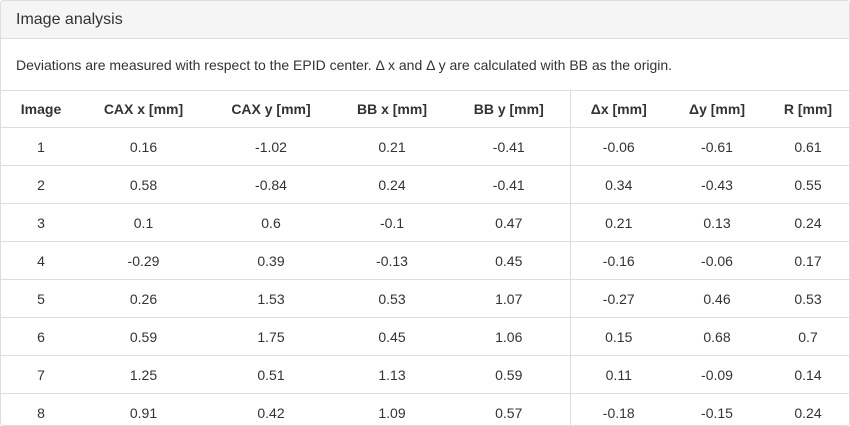 The height and width of the screenshot is (426, 850). I want to click on cell-delta-y: -0.61, so click(717, 146).